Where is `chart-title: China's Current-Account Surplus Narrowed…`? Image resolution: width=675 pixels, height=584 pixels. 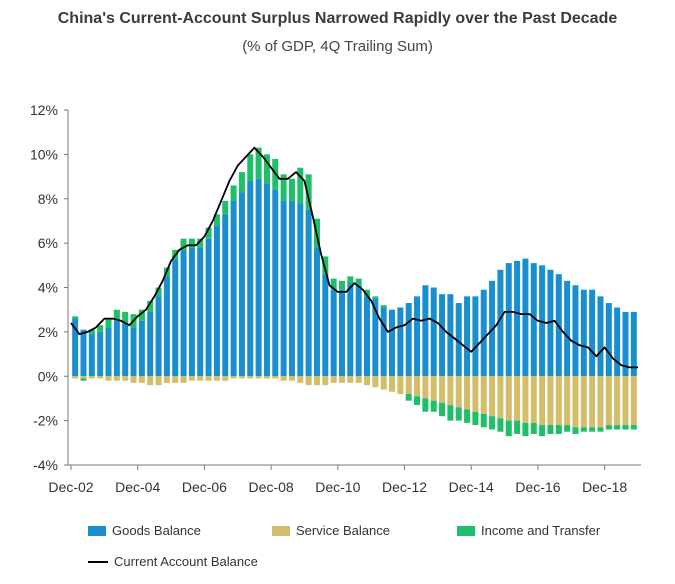
chart-title: China's Current-Account Surplus Narrowed… is located at coordinates (337, 18).